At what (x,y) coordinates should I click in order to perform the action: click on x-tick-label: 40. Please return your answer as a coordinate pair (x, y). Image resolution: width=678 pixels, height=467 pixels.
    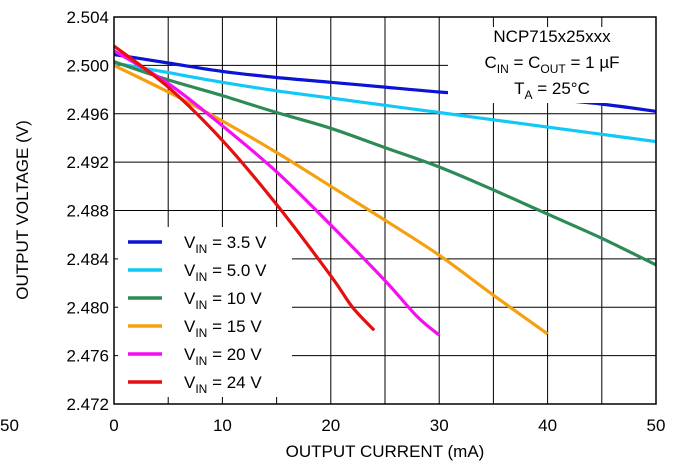
    Looking at the image, I should click on (547, 425).